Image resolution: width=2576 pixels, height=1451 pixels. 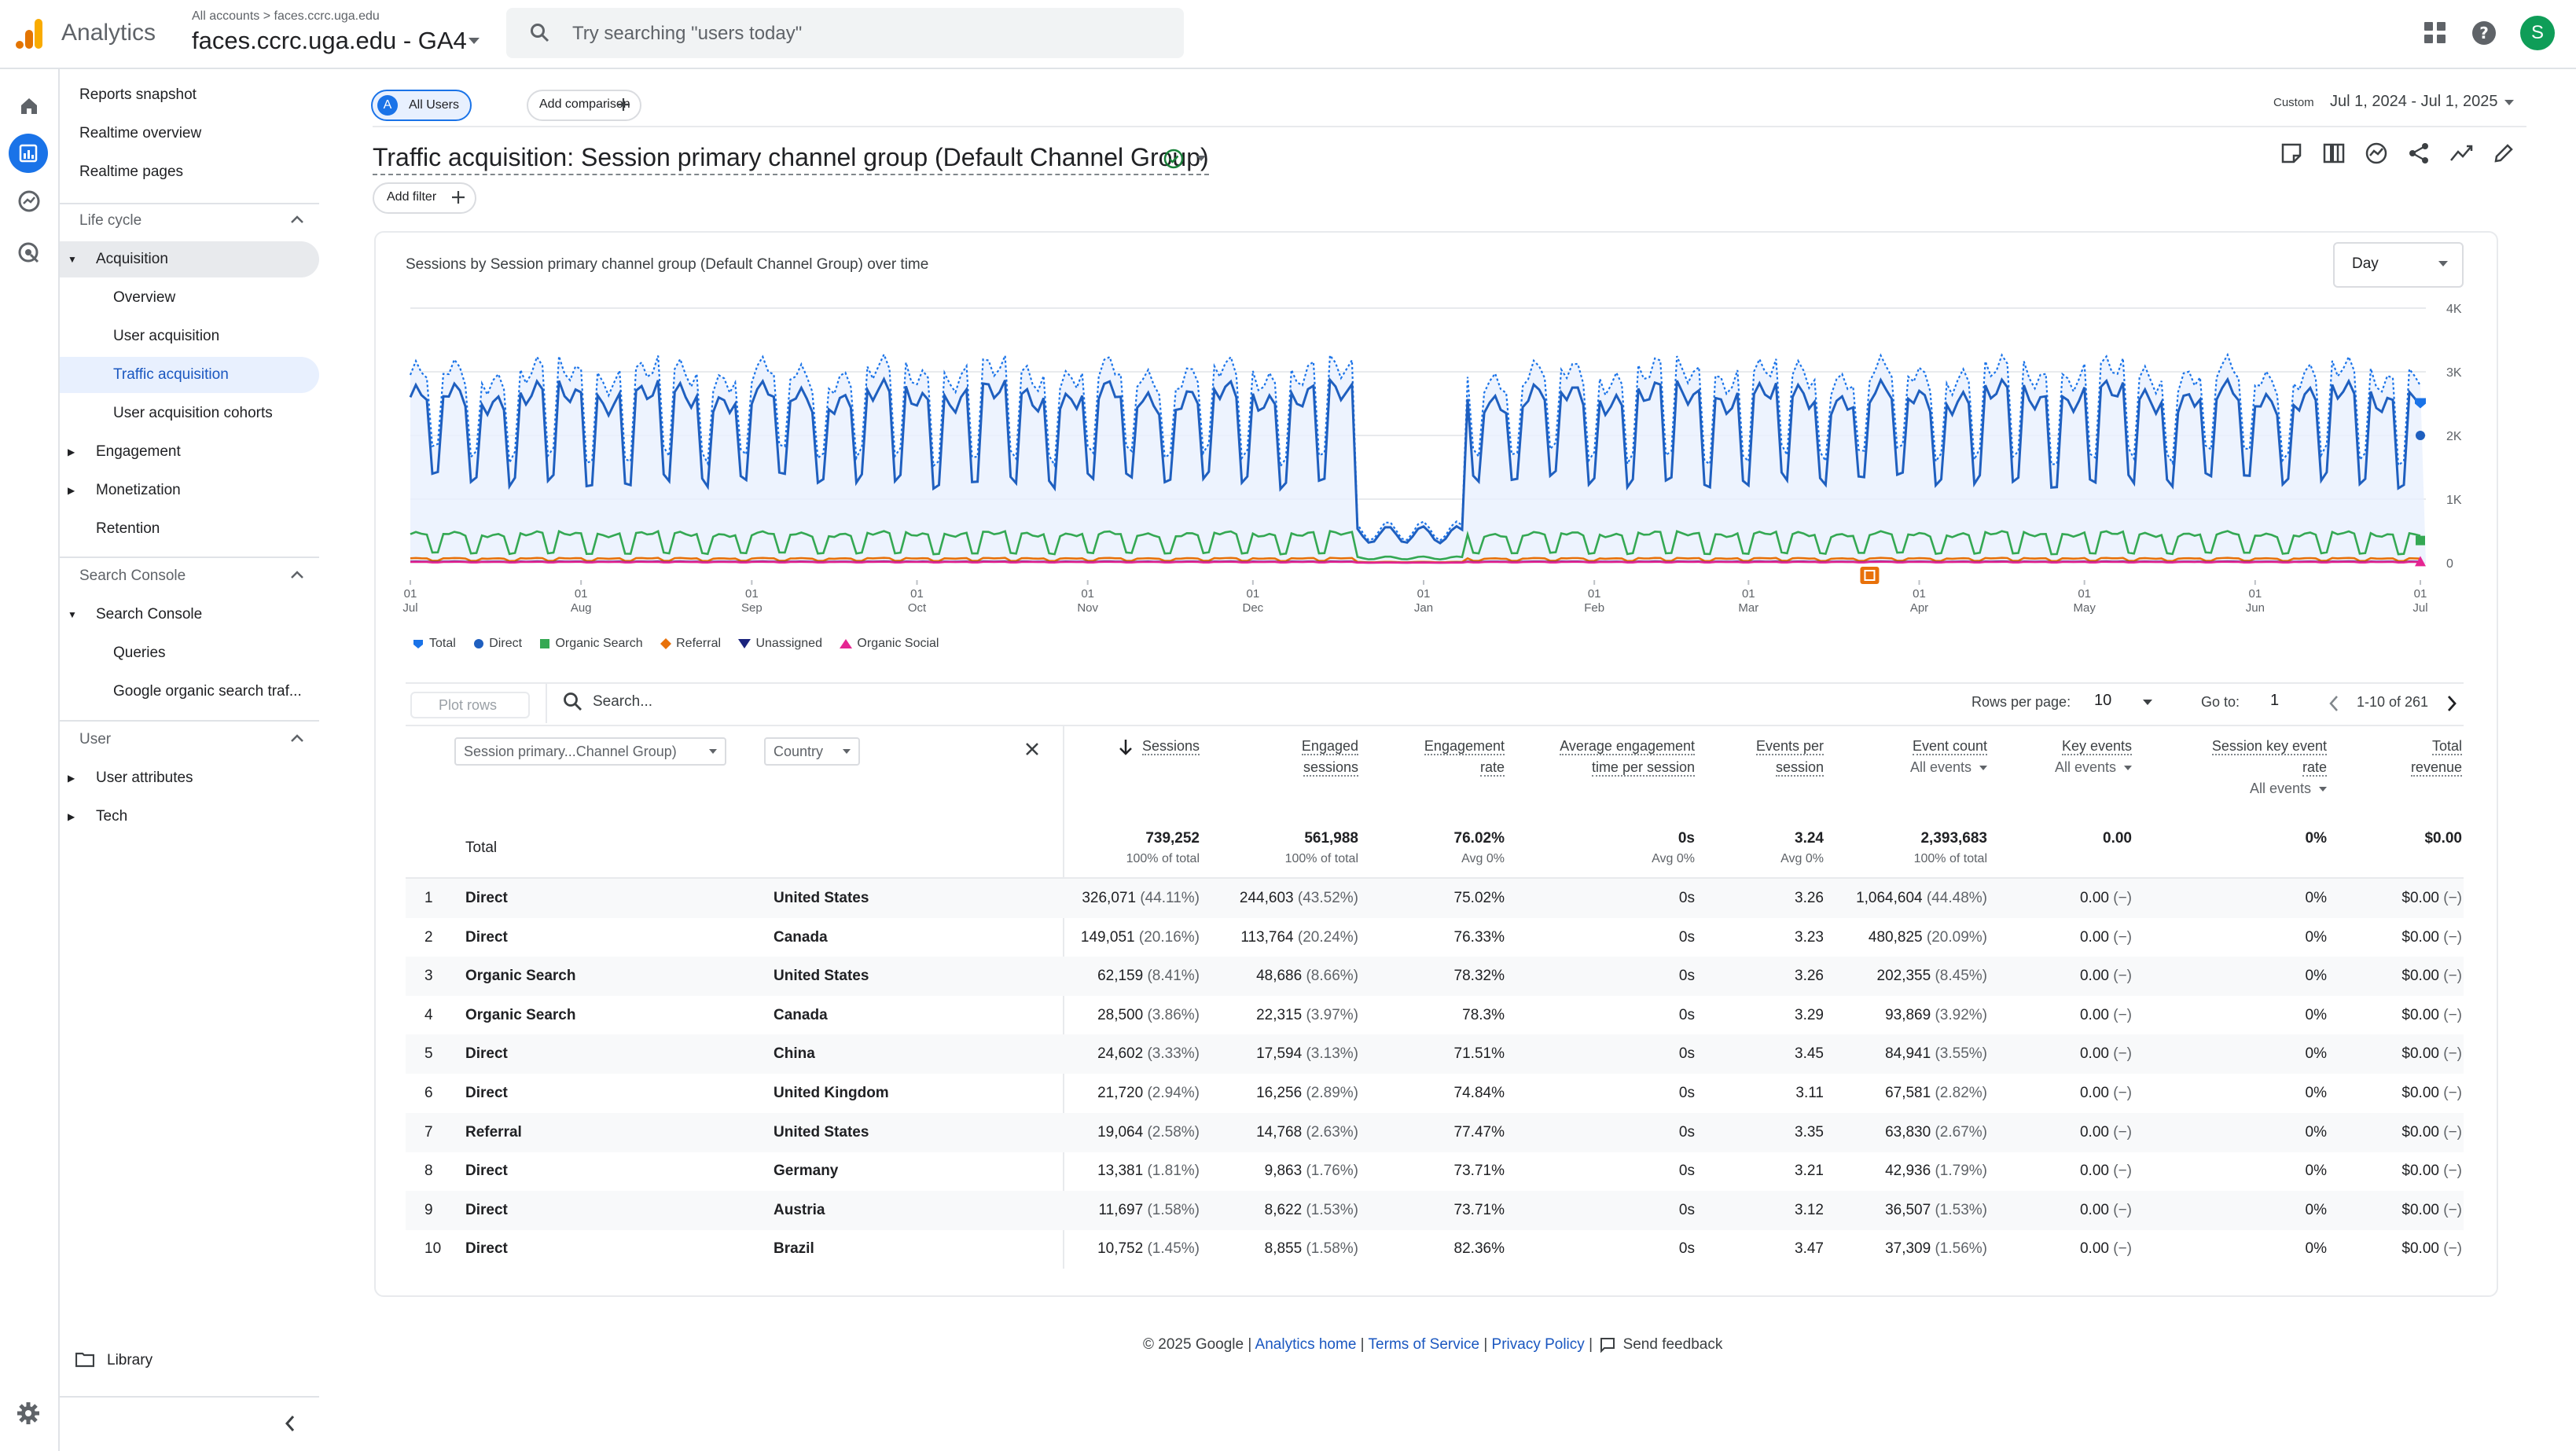 What do you see at coordinates (2232, 767) in the screenshot?
I see `column-header: Session key event rate All events` at bounding box center [2232, 767].